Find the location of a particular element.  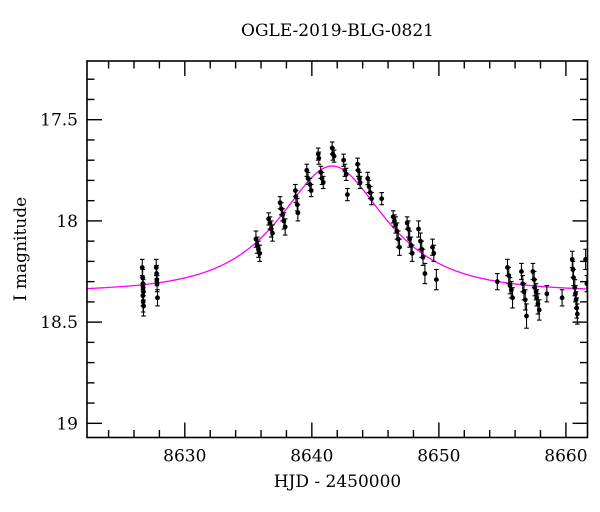

x-tick-label: 8630 is located at coordinates (184, 457).